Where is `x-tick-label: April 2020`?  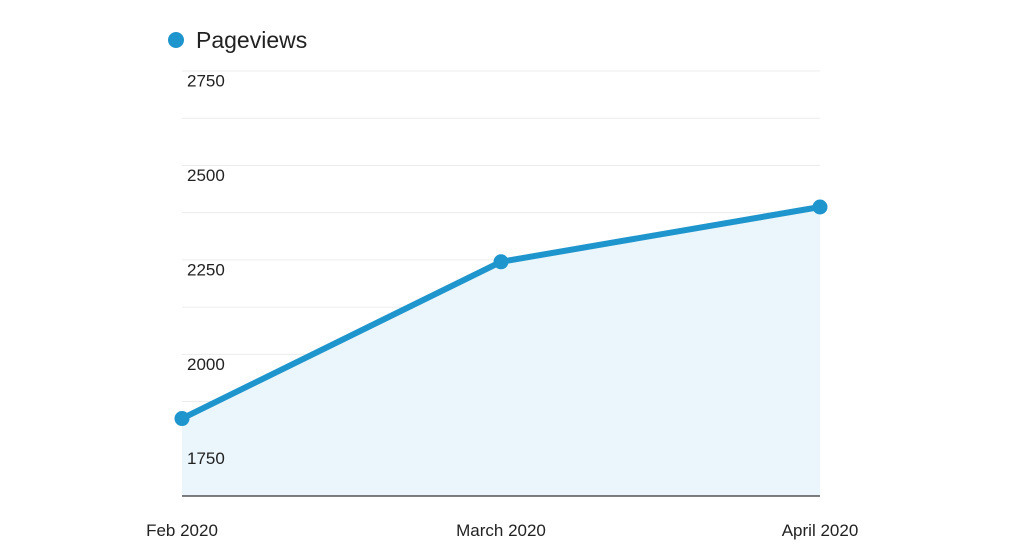 x-tick-label: April 2020 is located at coordinates (820, 530).